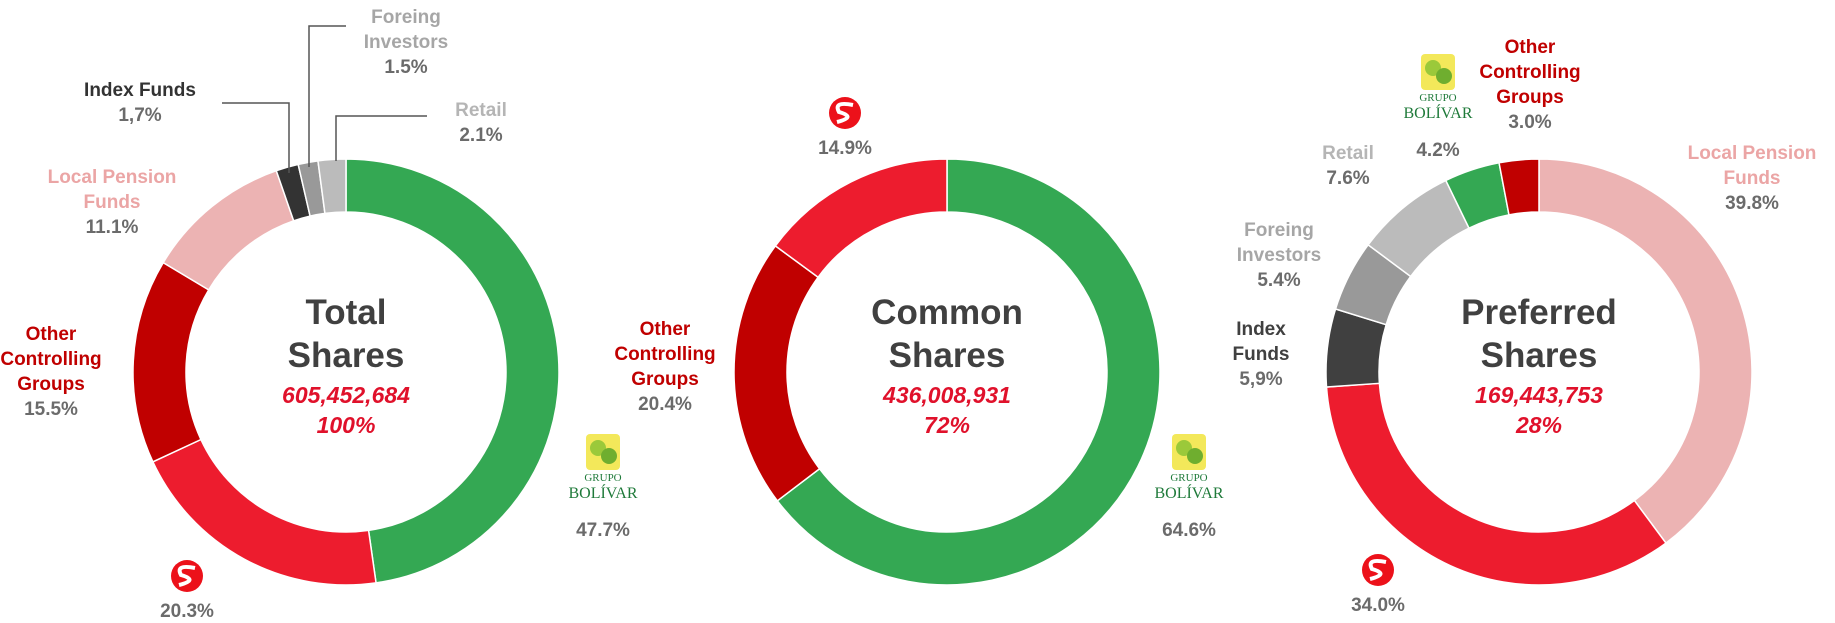  I want to click on value-label: 39.8%, so click(1752, 203).